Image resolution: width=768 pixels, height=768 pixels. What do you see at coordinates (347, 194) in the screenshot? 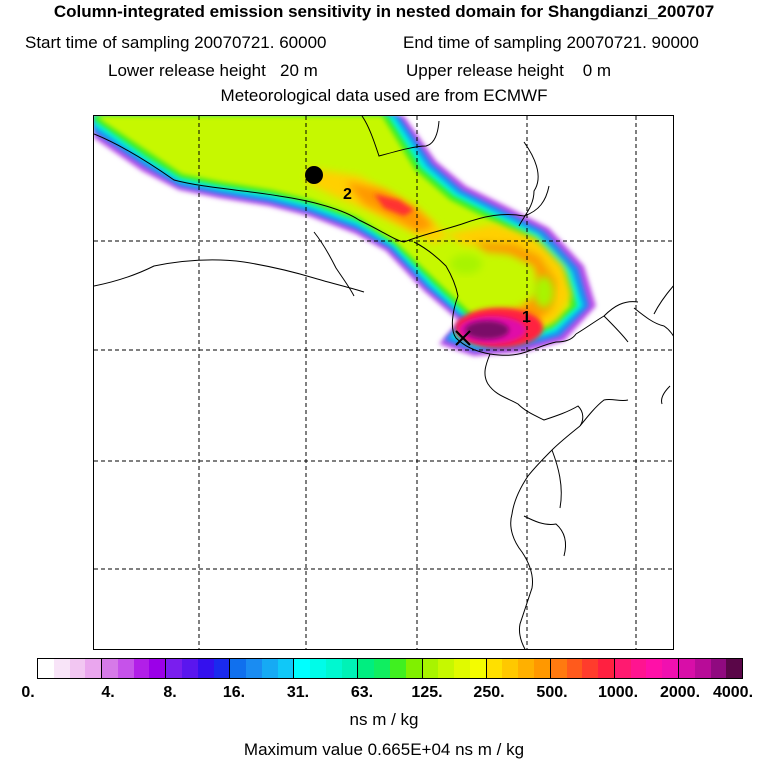
I see `release-point-2-label: 2` at bounding box center [347, 194].